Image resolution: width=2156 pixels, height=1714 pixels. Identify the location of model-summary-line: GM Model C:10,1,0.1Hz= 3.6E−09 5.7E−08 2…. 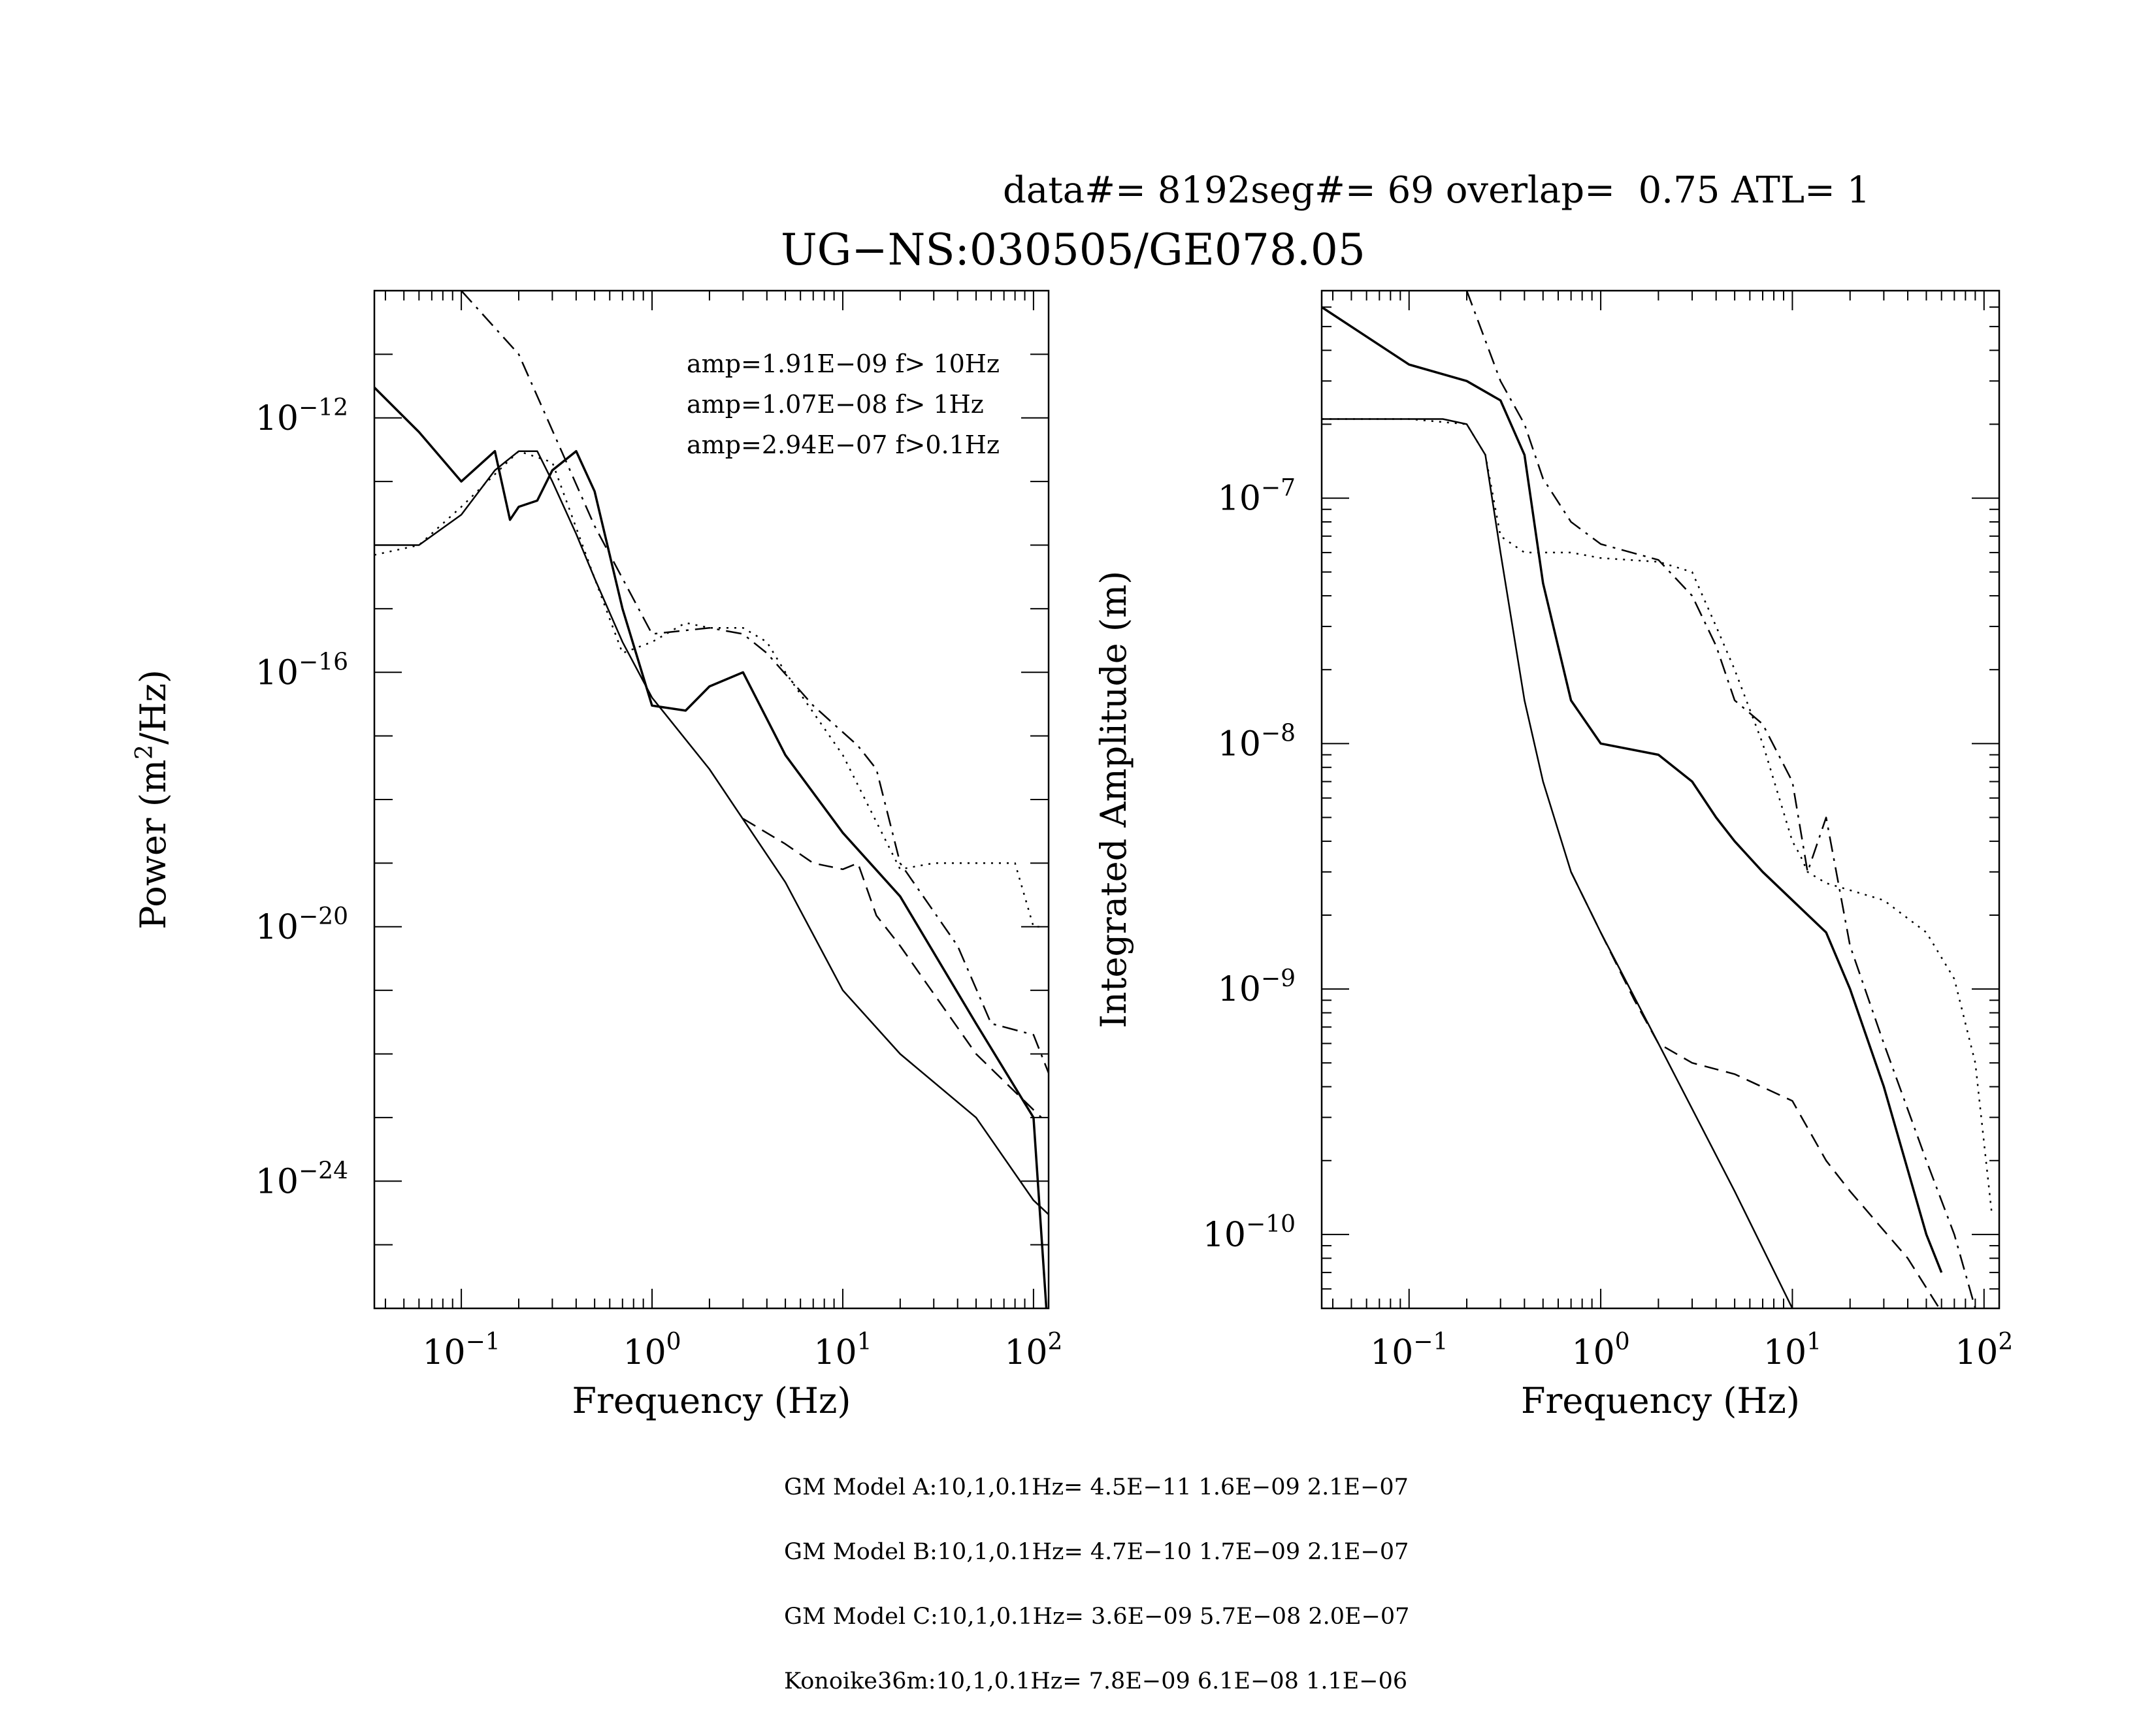
(1097, 1617).